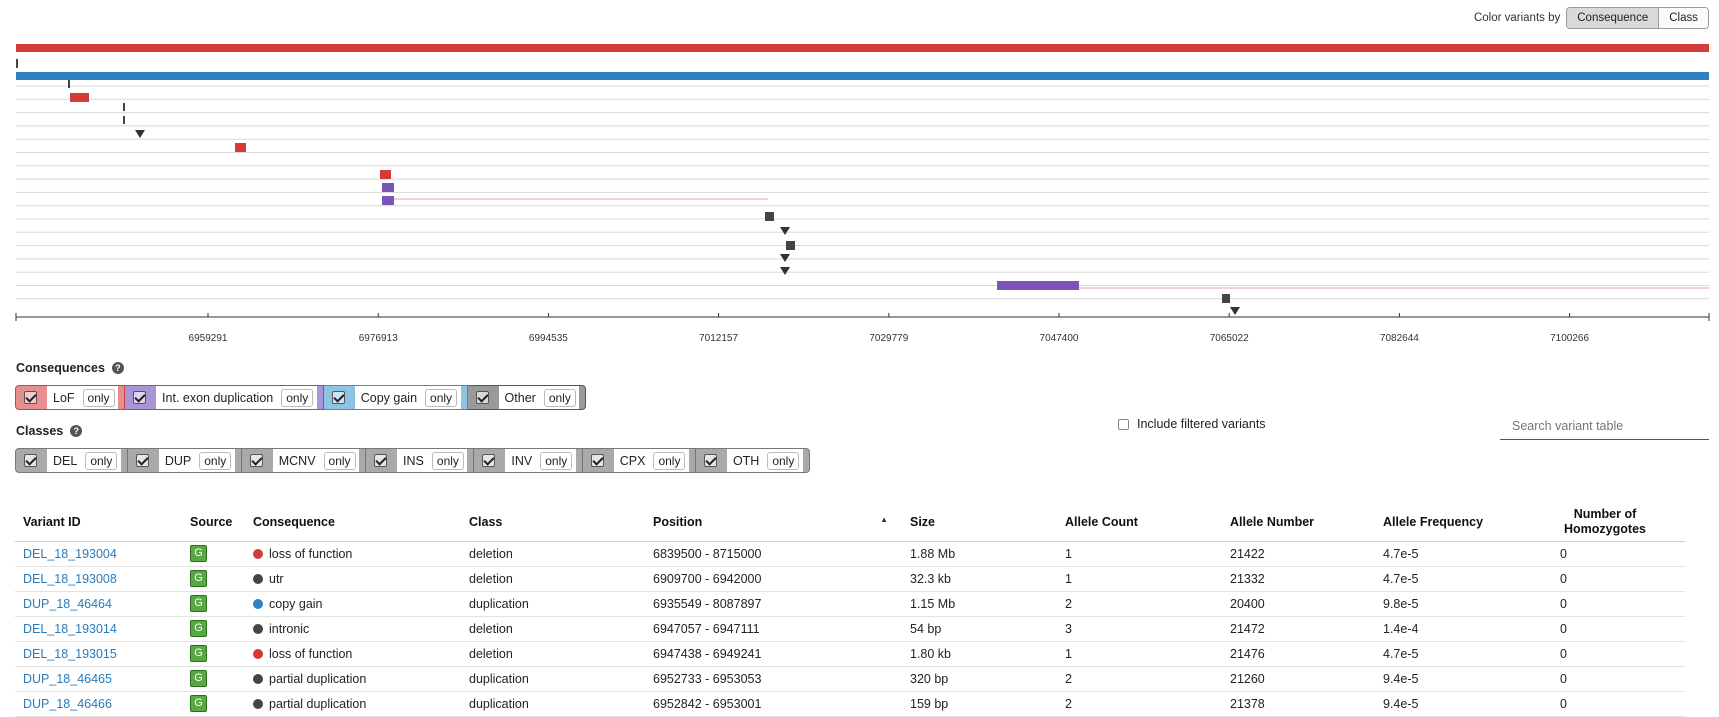 The image size is (1719, 717). Describe the element at coordinates (639, 460) in the screenshot. I see `filter-cpx: CPX only` at that location.